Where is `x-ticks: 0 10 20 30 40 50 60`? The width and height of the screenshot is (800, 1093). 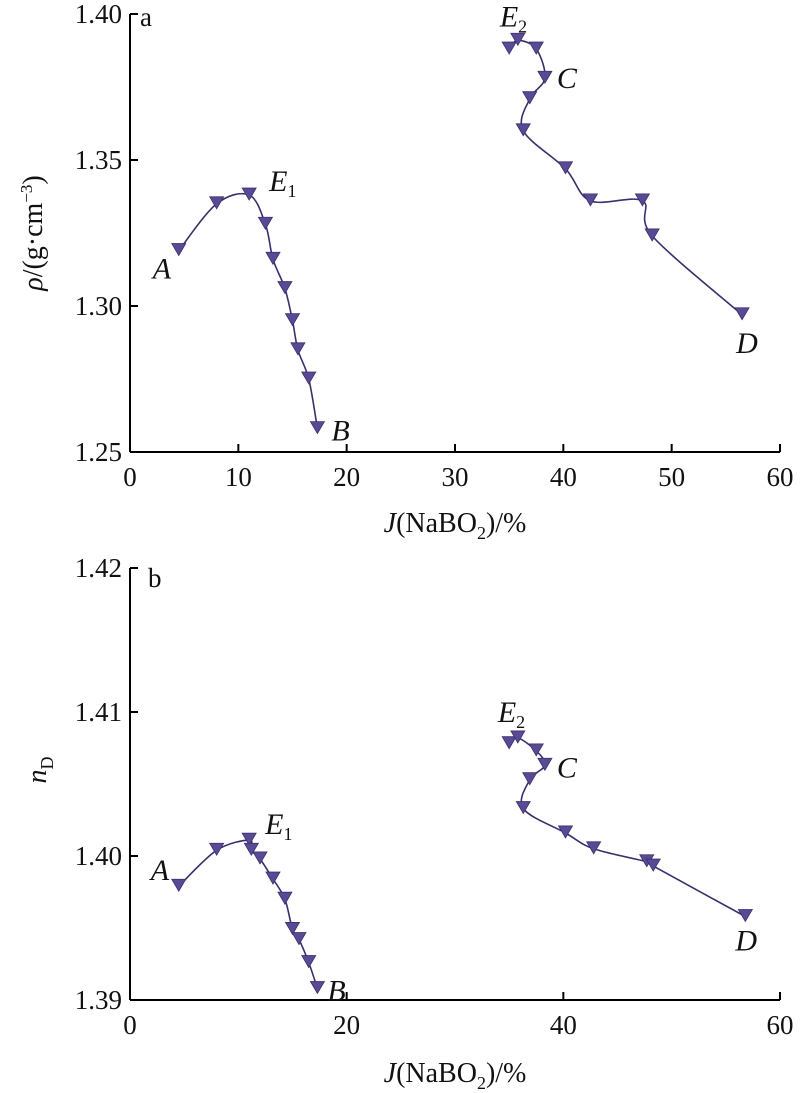 x-ticks: 0 10 20 30 40 50 60 is located at coordinates (458, 468).